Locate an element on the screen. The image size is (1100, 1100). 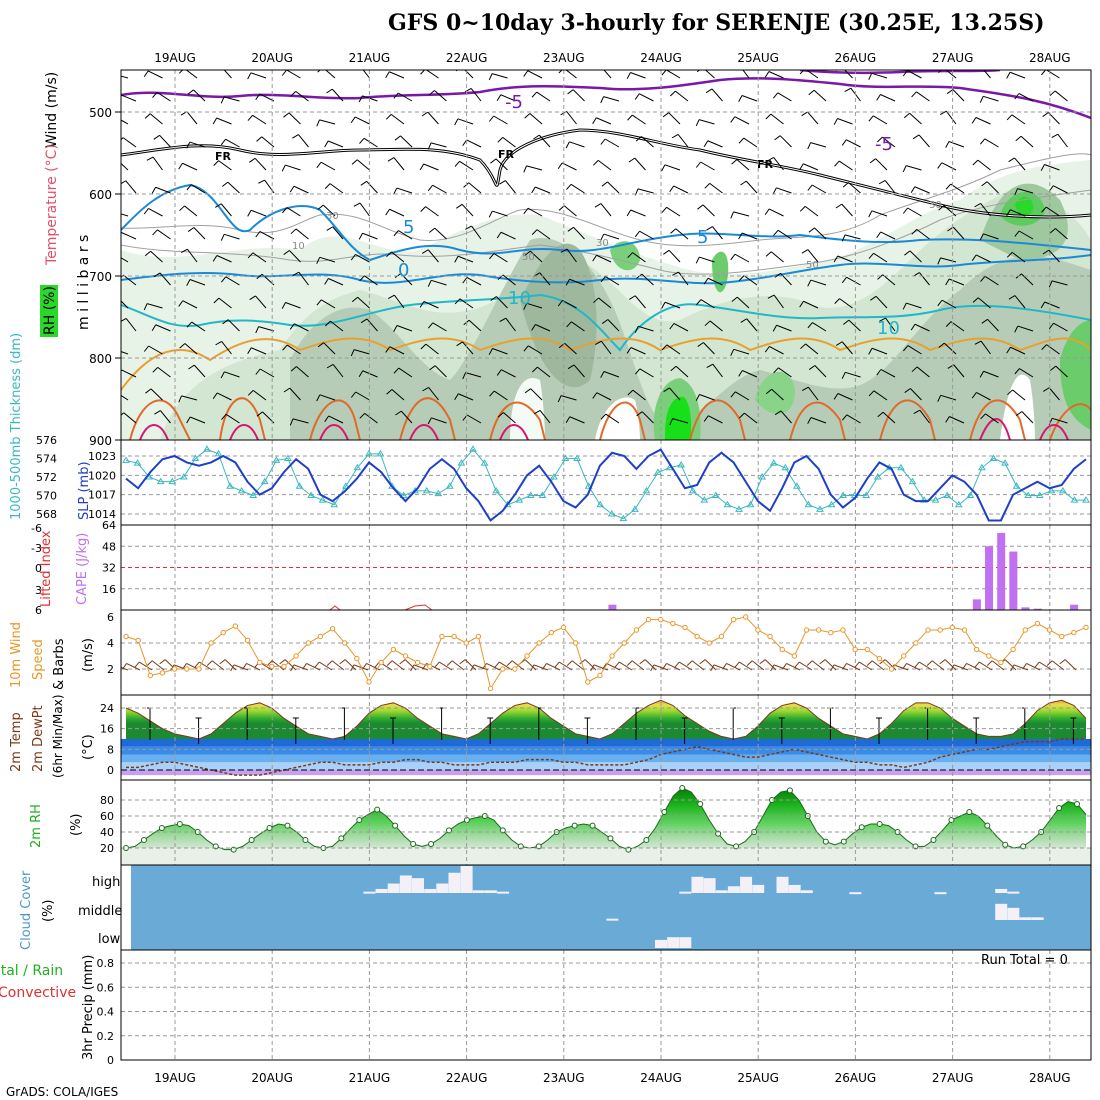
thickness-tick-label: 570 is located at coordinates (46, 496).